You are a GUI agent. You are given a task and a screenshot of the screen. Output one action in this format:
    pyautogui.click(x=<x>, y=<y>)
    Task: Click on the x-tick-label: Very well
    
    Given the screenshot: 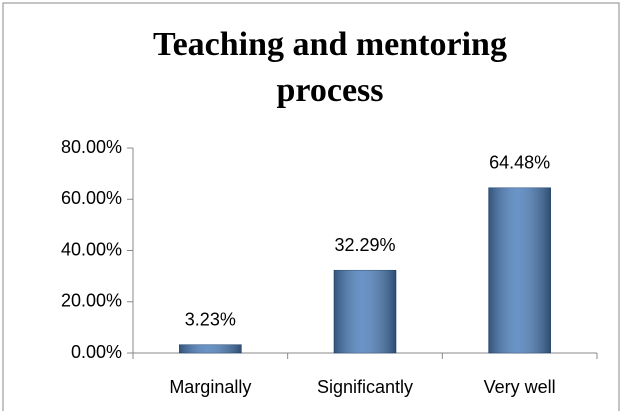 What is the action you would take?
    pyautogui.click(x=520, y=387)
    